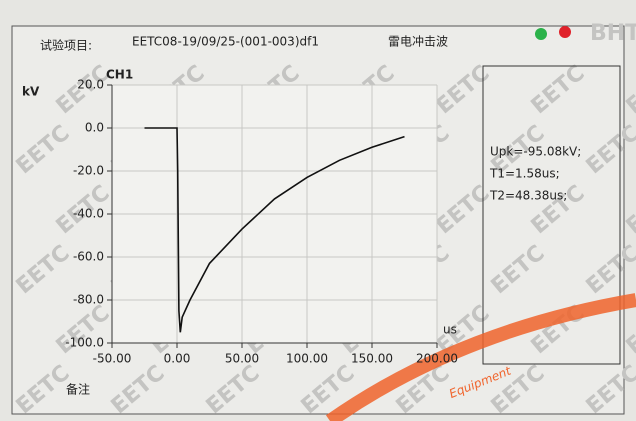  I want to click on item-label: 试验项目:, so click(66, 45).